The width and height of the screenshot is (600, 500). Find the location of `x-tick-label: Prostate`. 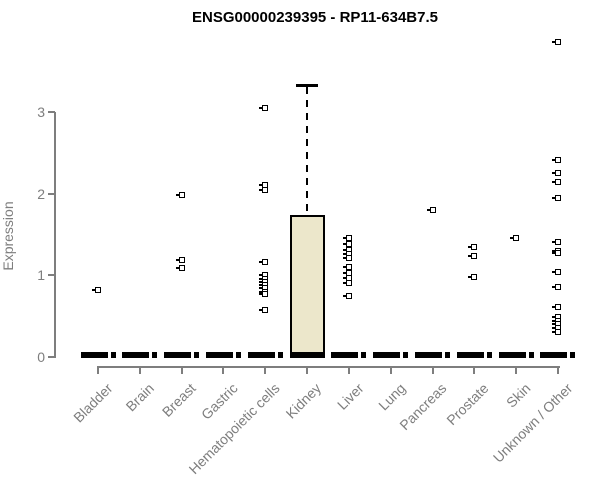

x-tick-label: Prostate is located at coordinates (467, 404).